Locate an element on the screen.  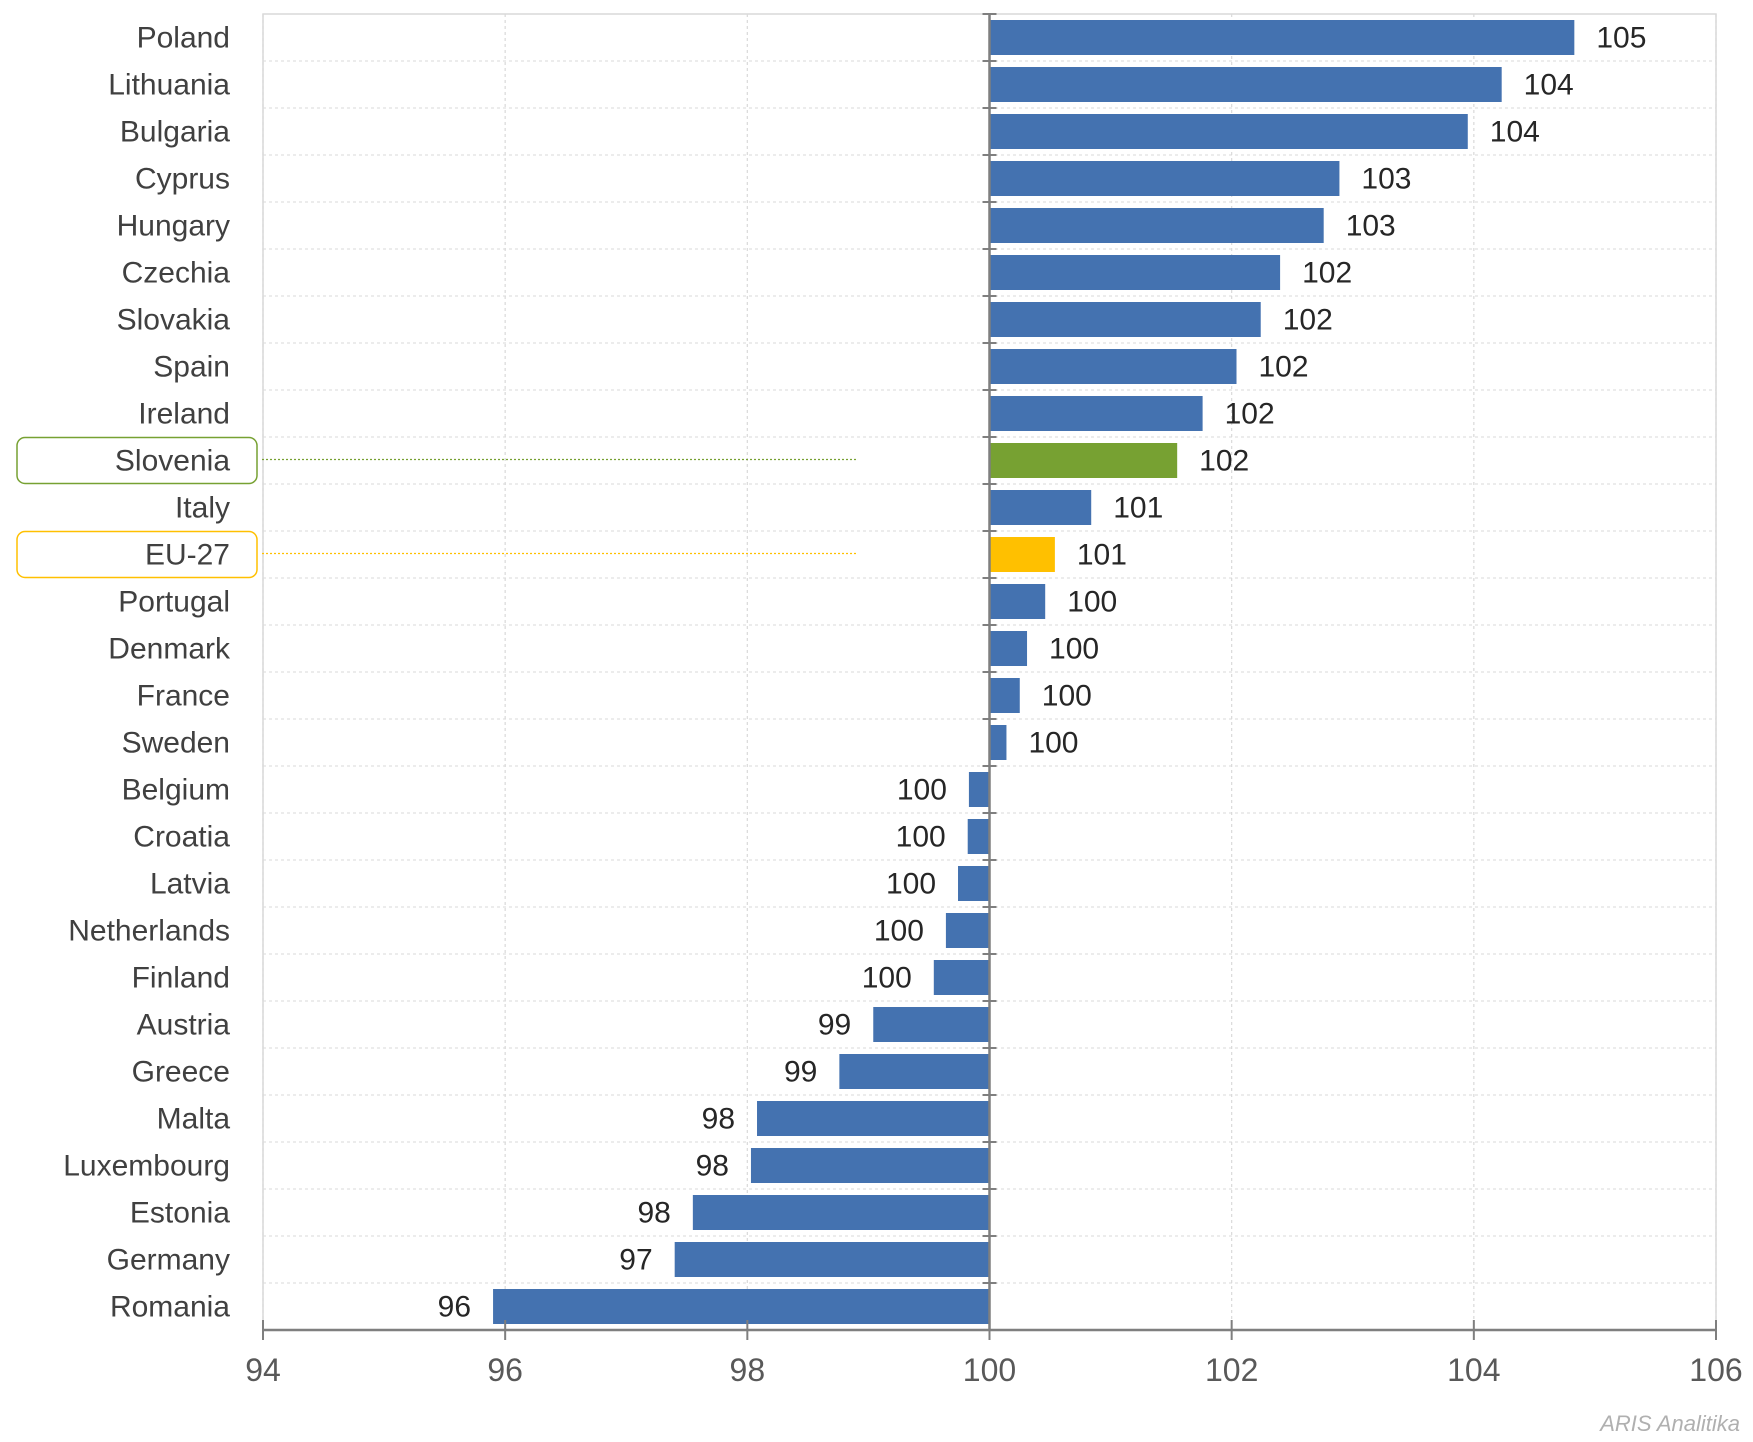
category-label-germany: Germany is located at coordinates (168, 1260).